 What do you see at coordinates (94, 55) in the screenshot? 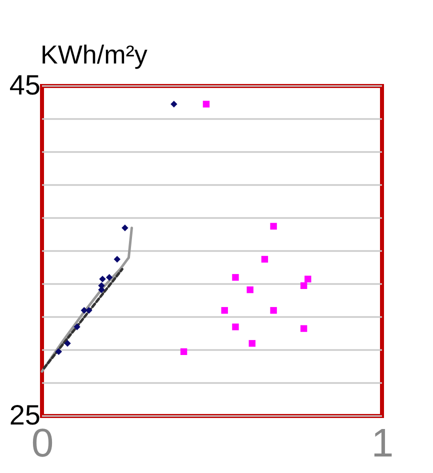
I see `y-axis-title: KWh/m²y` at bounding box center [94, 55].